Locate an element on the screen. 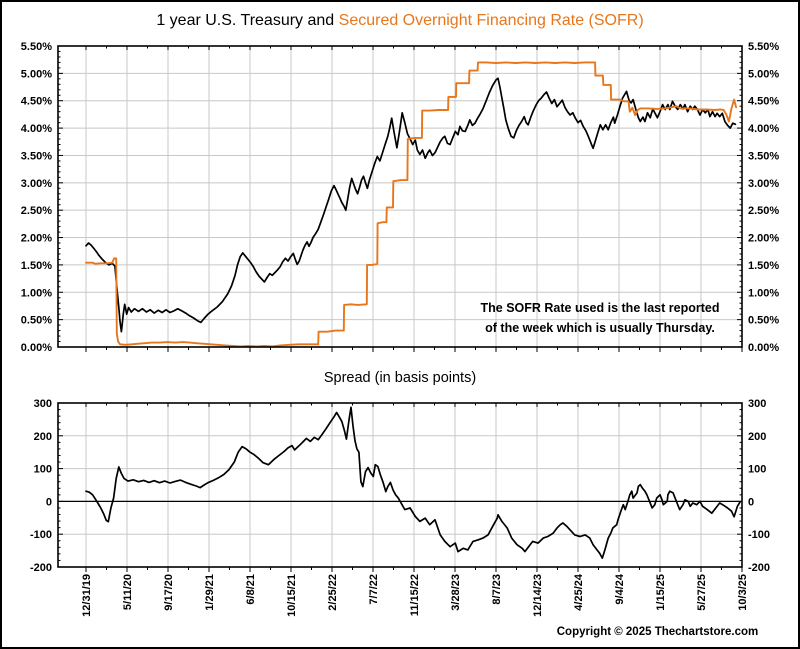 Image resolution: width=800 pixels, height=649 pixels. ytick-label-left: 200 is located at coordinates (43, 437).